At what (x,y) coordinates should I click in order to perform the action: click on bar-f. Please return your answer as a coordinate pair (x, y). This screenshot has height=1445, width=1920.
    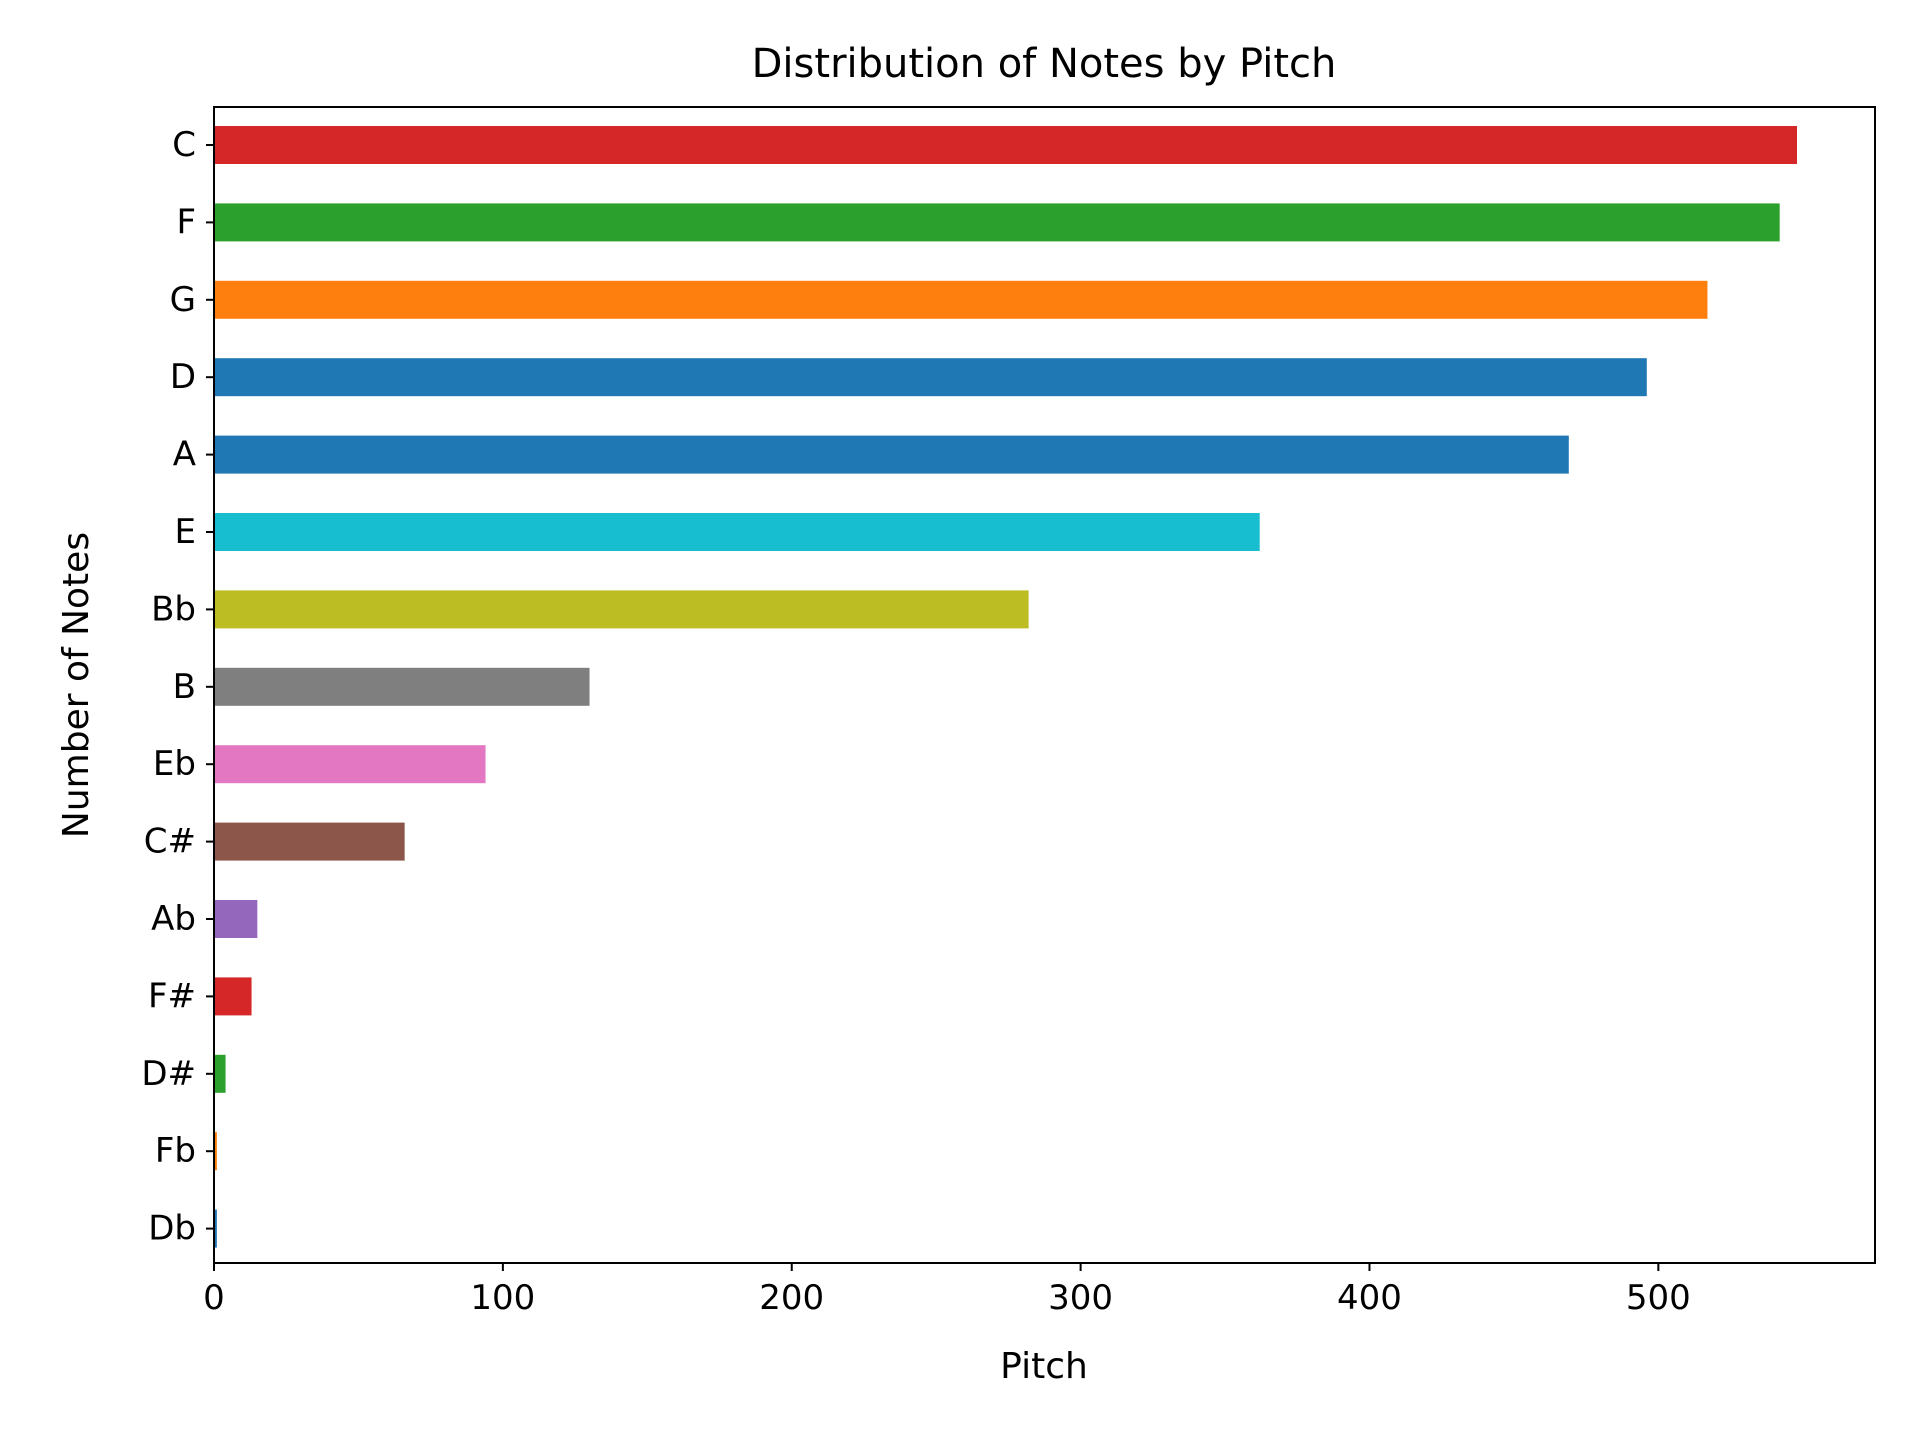
    Looking at the image, I should click on (997, 222).